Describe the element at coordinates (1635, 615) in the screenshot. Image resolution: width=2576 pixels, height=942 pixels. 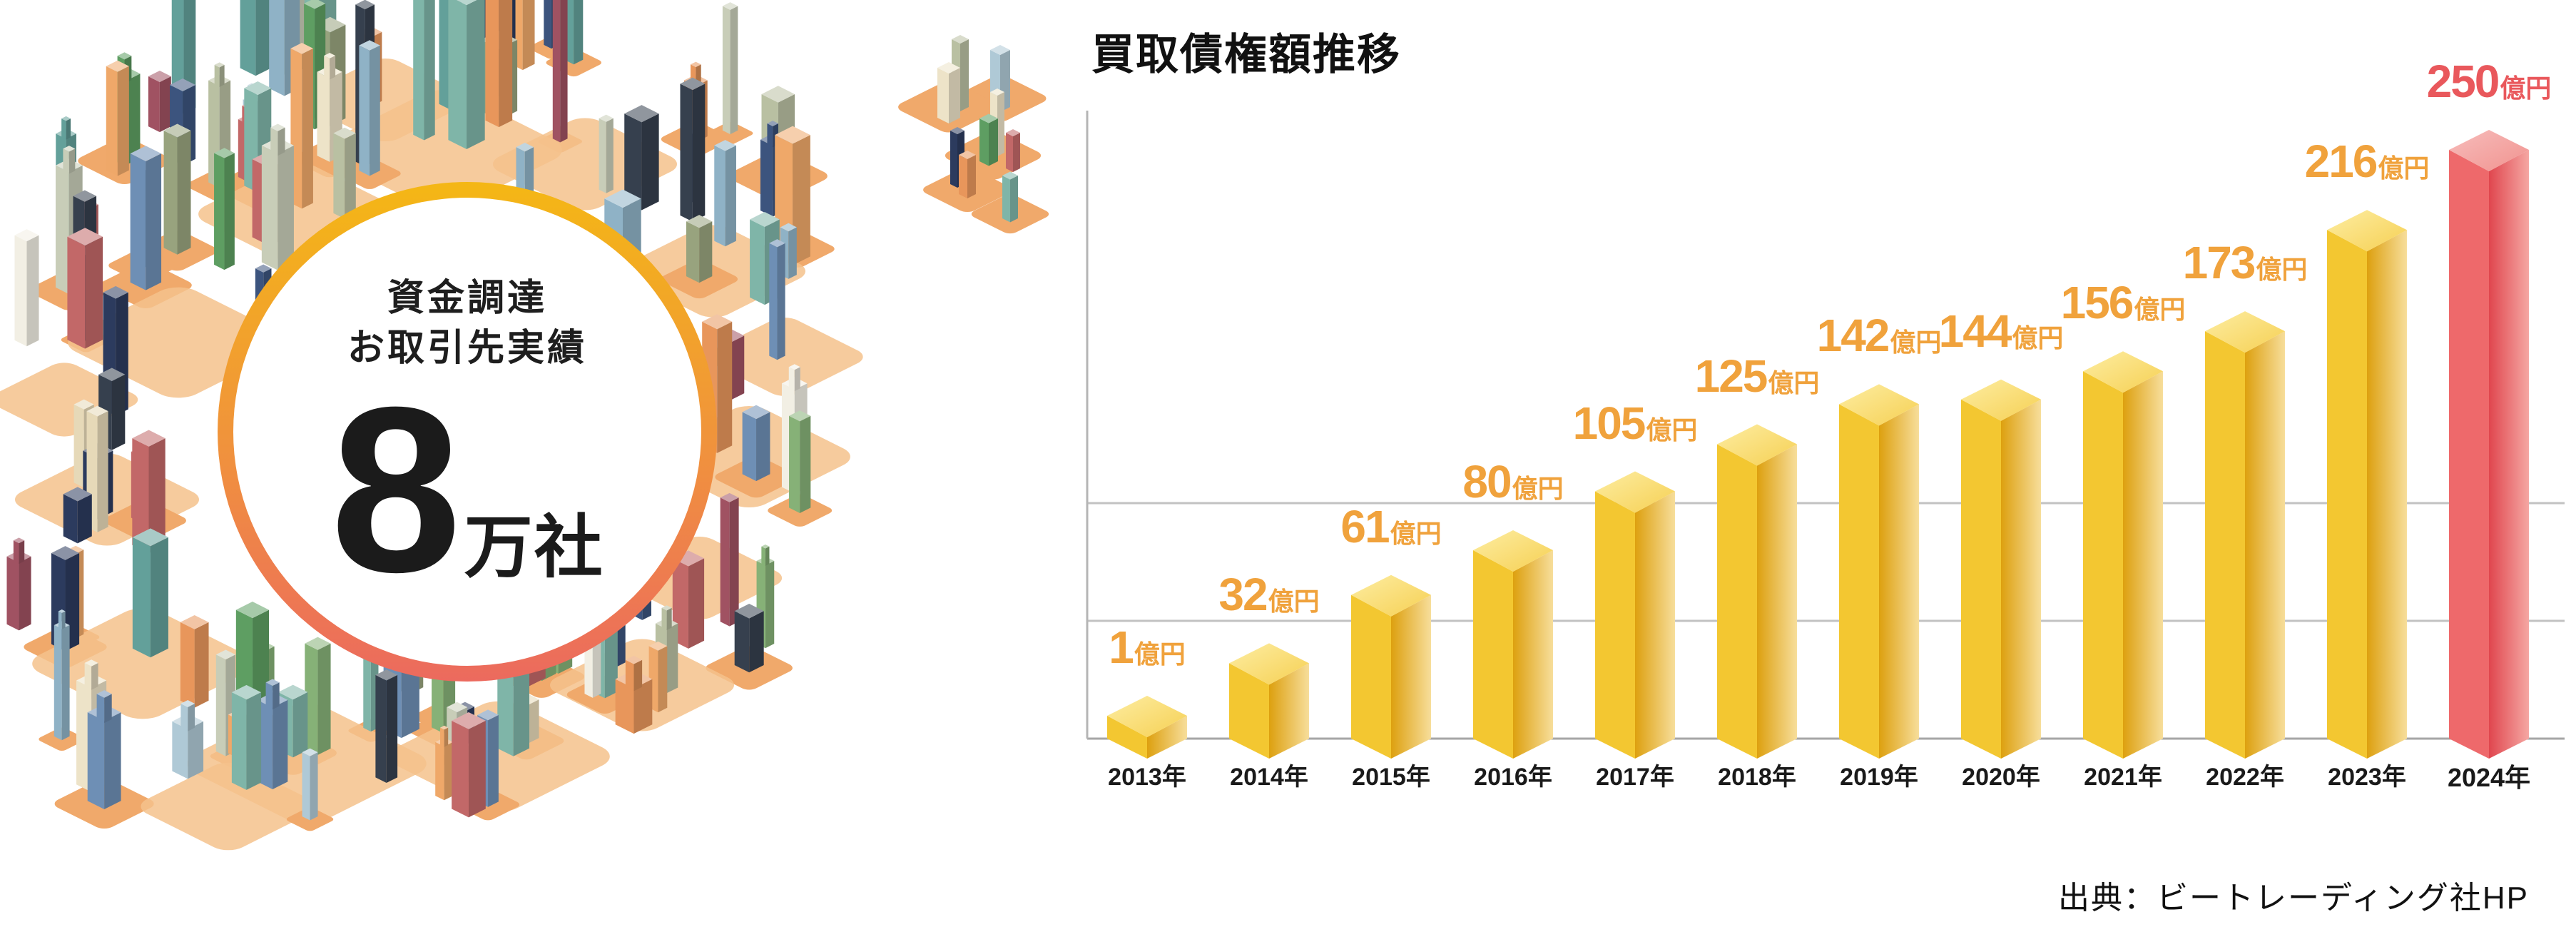
I see `bar-2017年` at that location.